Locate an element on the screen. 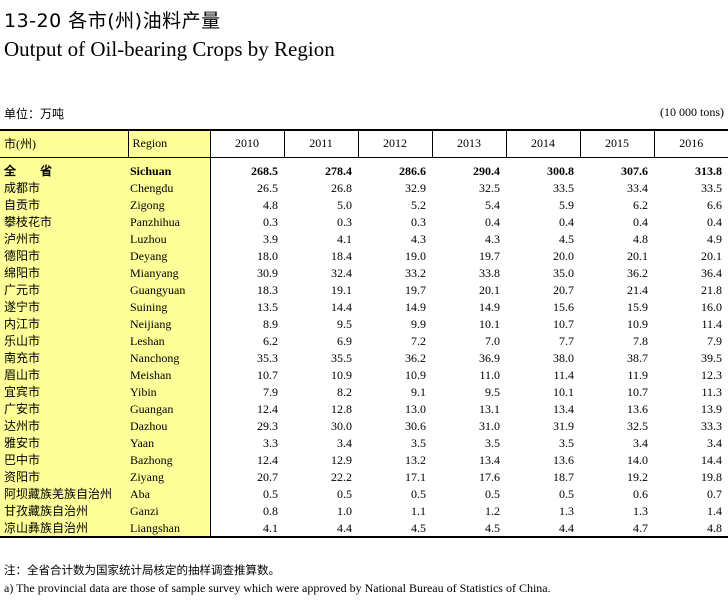 Image resolution: width=728 pixels, height=610 pixels. cell-value: 268.5 is located at coordinates (264, 170).